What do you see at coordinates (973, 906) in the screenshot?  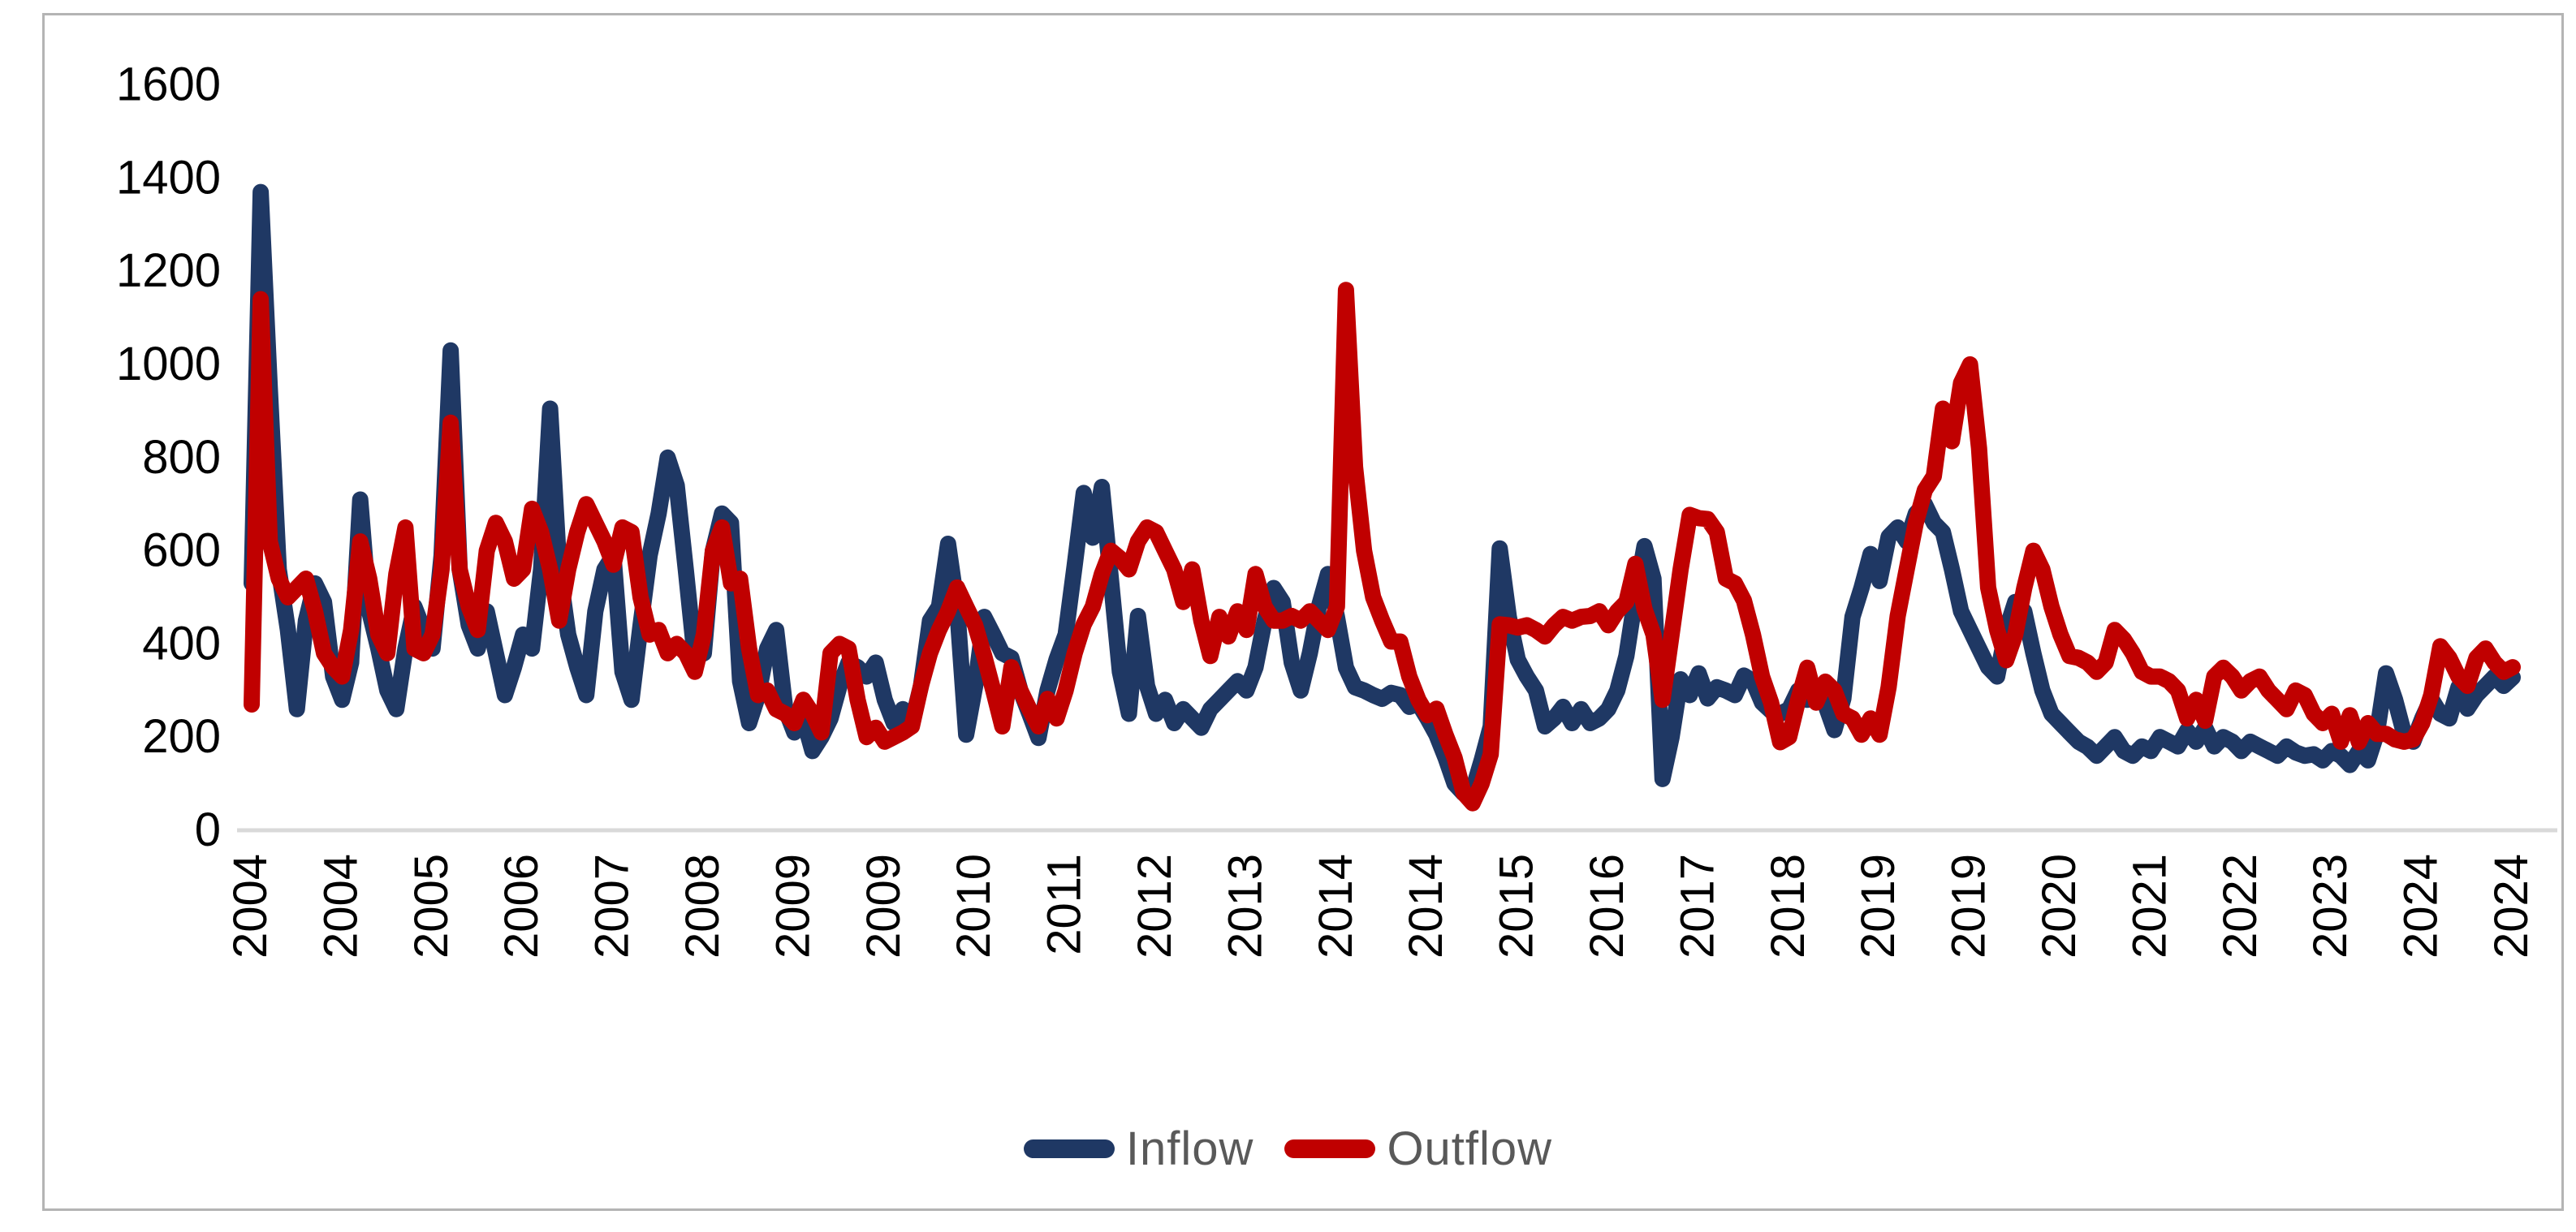 I see `x-axis-tick-label: 2010` at bounding box center [973, 906].